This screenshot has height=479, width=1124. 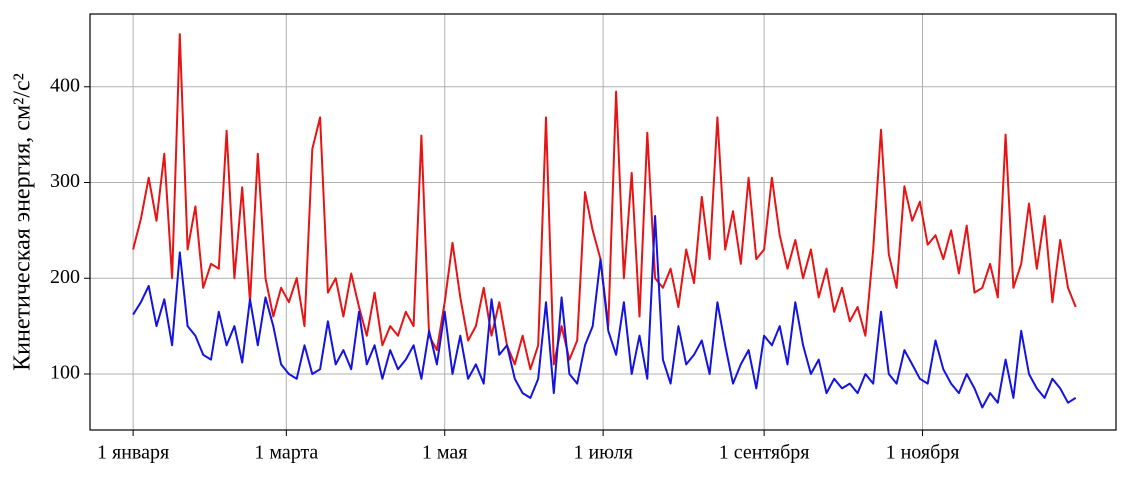 What do you see at coordinates (65, 181) in the screenshot?
I see `y-tick-label: 300` at bounding box center [65, 181].